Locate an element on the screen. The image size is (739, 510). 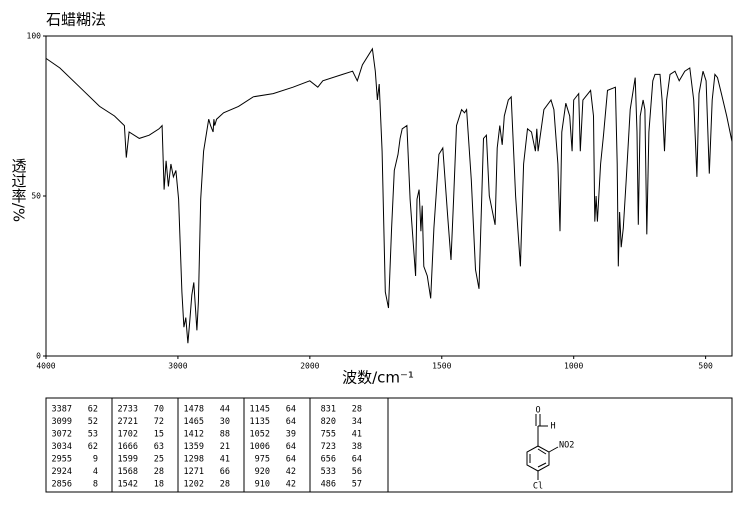
y-tick-label: 50 is located at coordinates (36, 196).